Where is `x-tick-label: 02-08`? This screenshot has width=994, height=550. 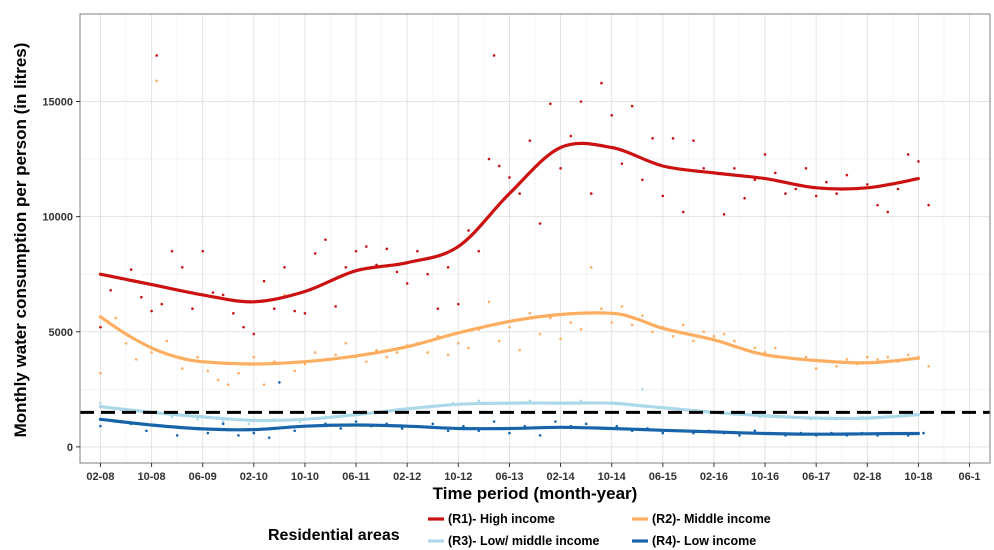 x-tick-label: 02-08 is located at coordinates (100, 477).